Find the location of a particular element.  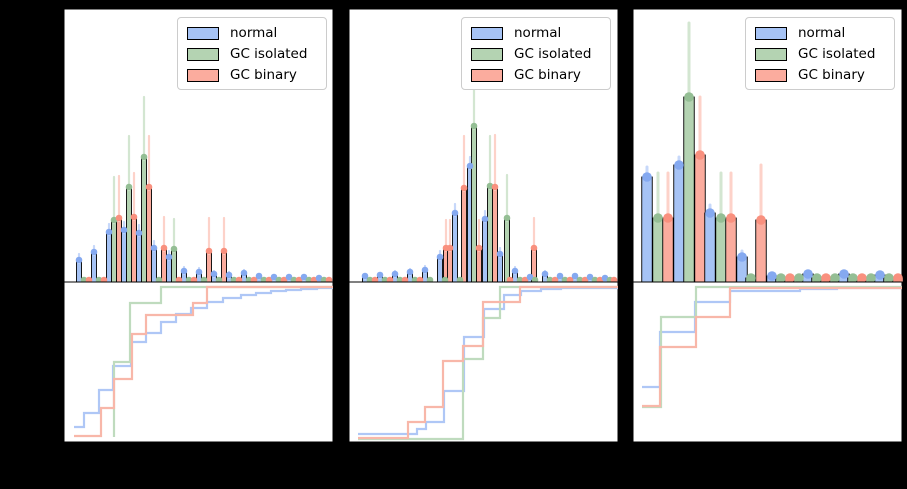

legend-item-gc-isolated: GC isolated is located at coordinates (256, 54).